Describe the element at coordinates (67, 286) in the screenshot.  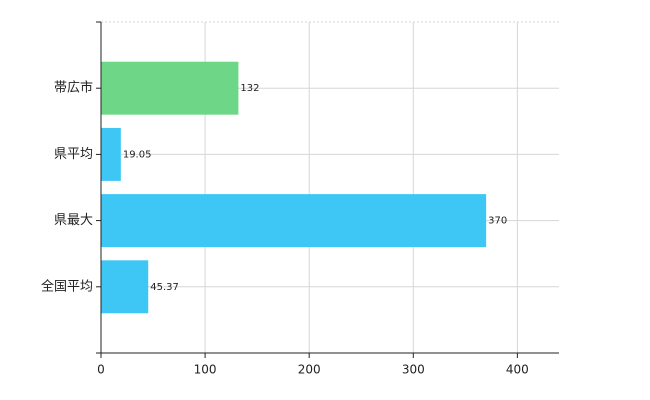
I see `y-tick-label: 全国平均` at that location.